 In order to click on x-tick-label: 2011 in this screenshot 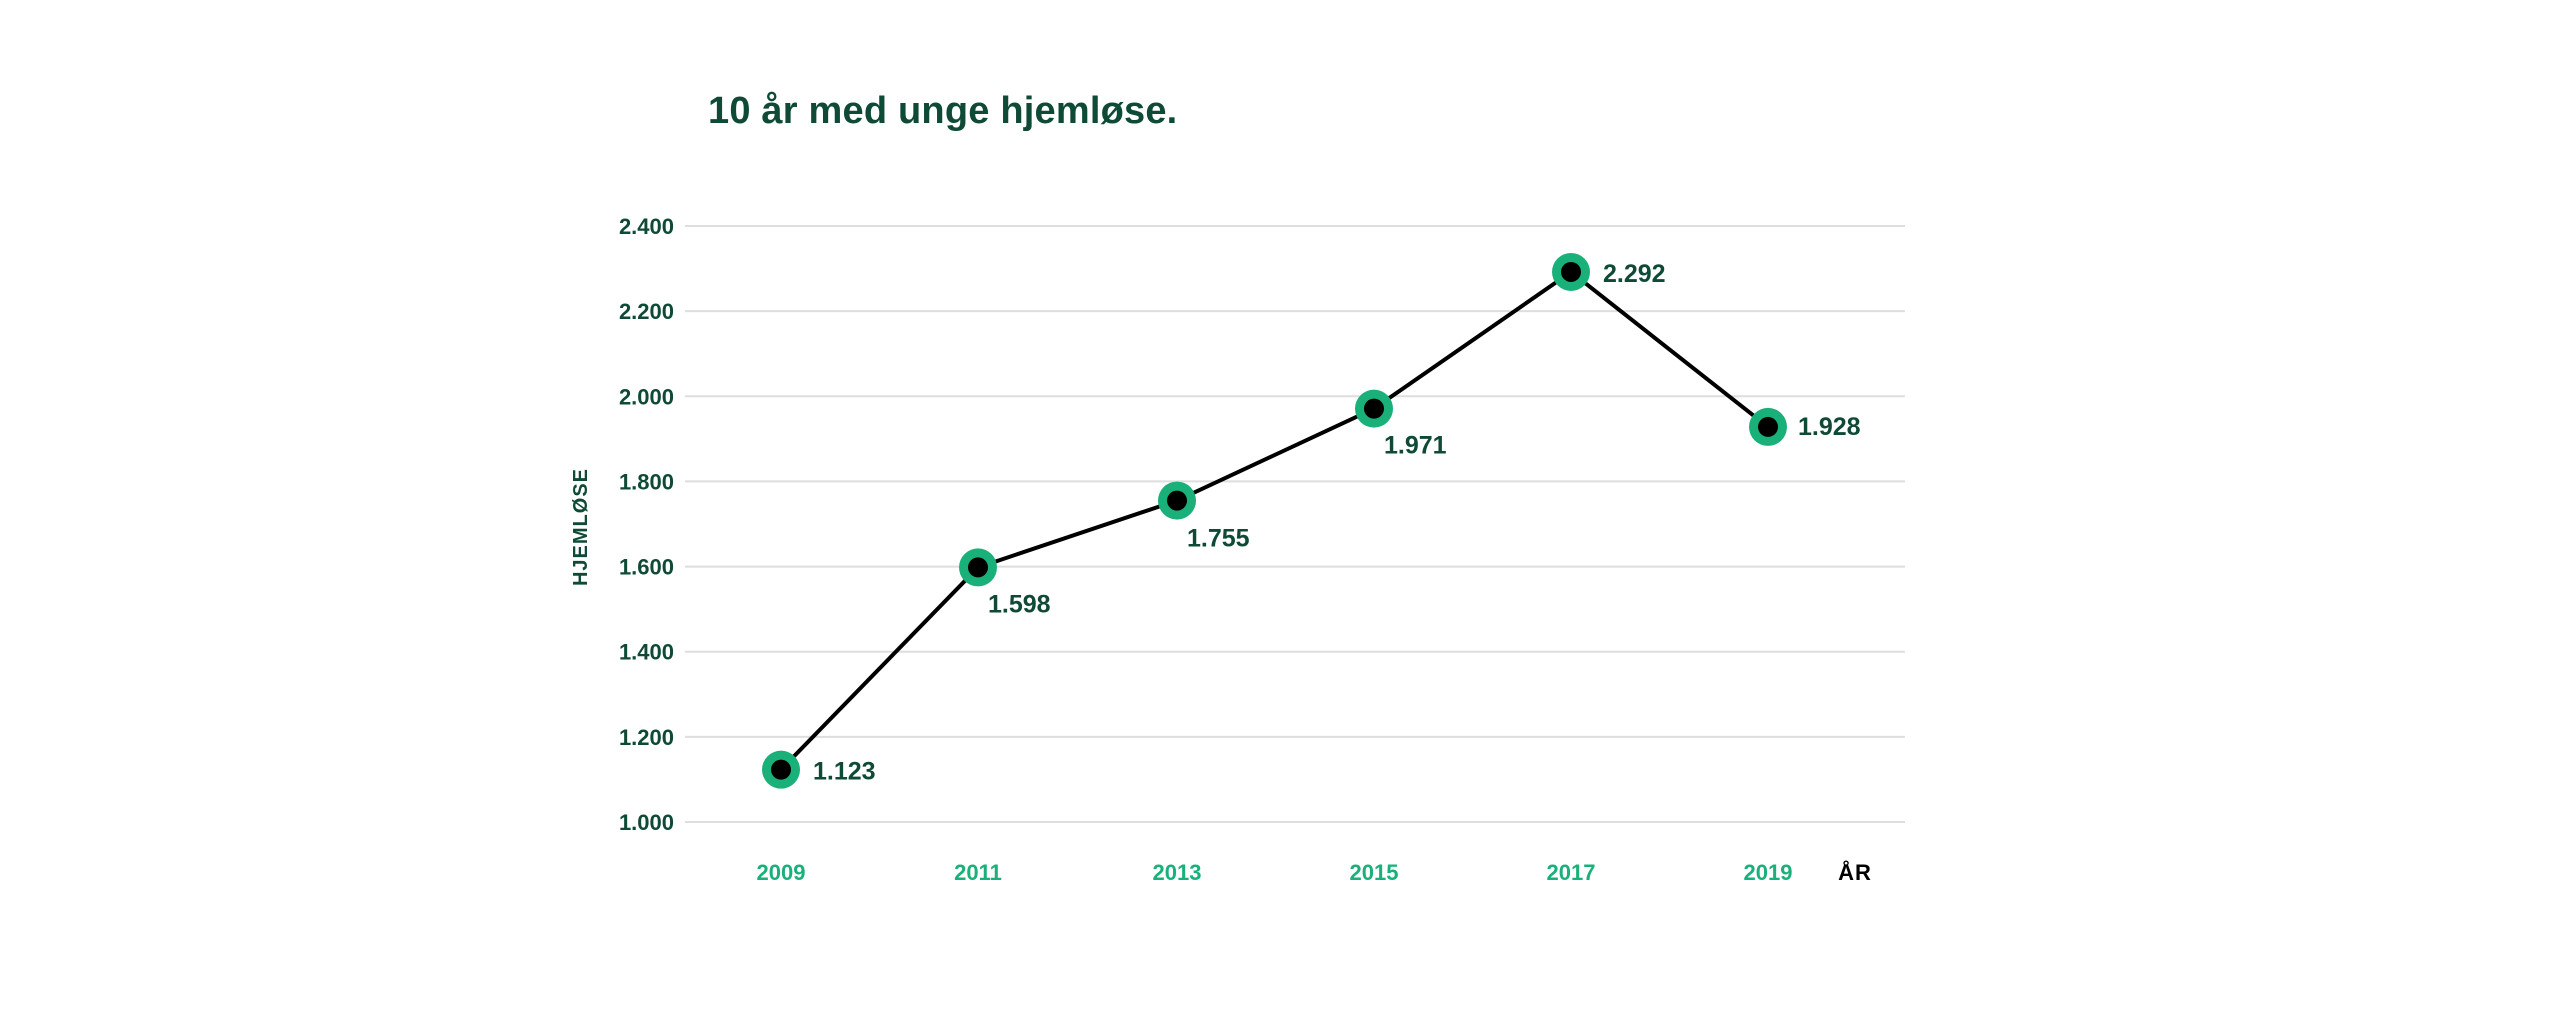, I will do `click(978, 872)`.